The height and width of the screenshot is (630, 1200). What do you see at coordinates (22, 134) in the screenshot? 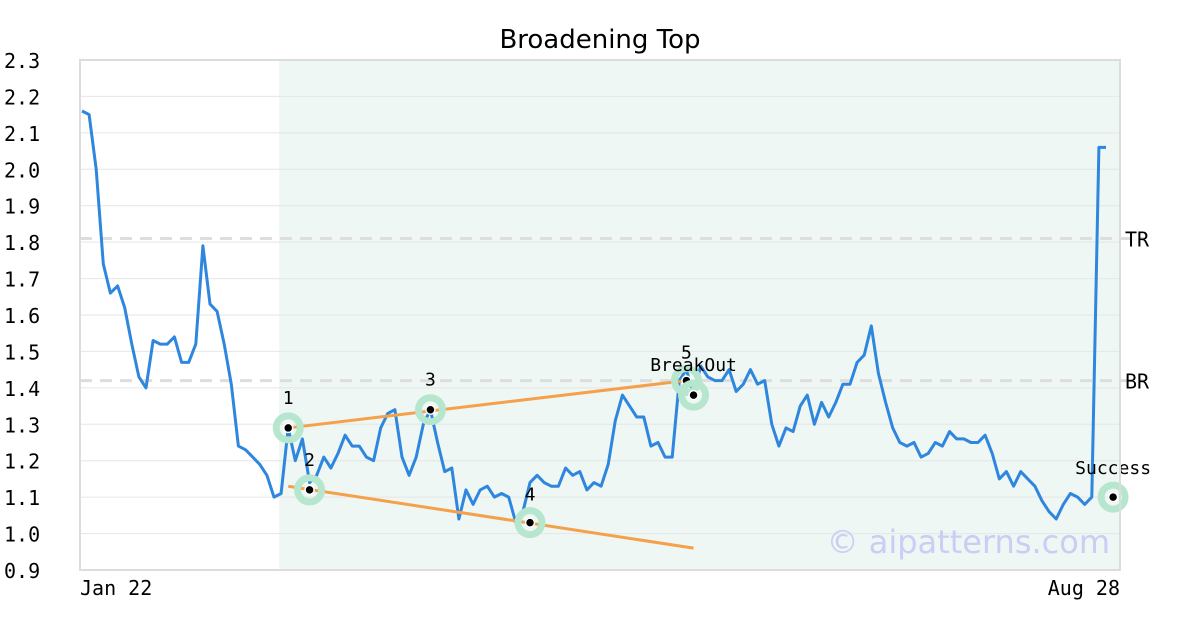
I see `y-tick-label: 2.1` at bounding box center [22, 134].